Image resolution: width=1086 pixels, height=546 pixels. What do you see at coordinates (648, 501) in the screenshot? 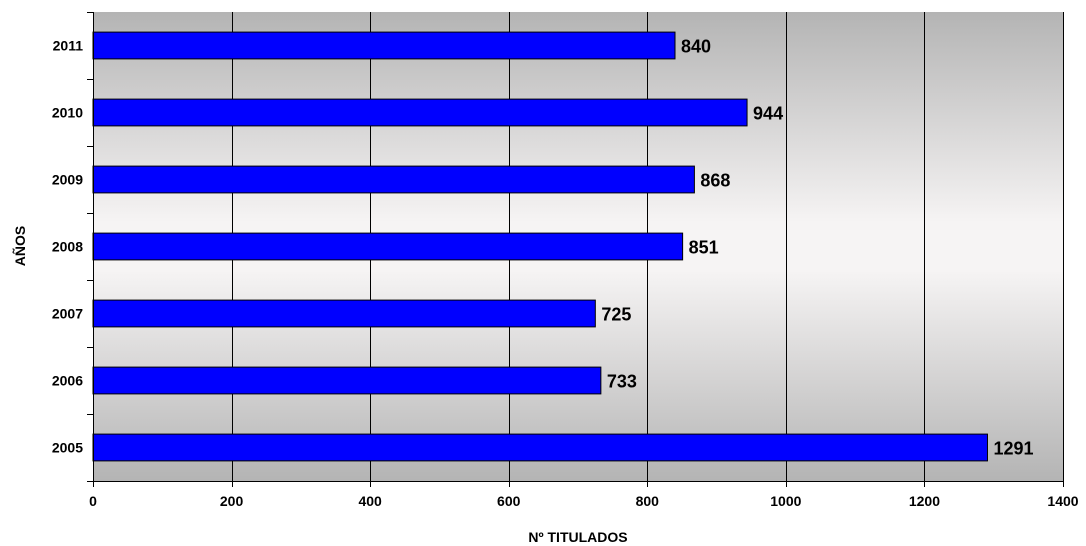
I see `x-tick-label: 800` at bounding box center [648, 501].